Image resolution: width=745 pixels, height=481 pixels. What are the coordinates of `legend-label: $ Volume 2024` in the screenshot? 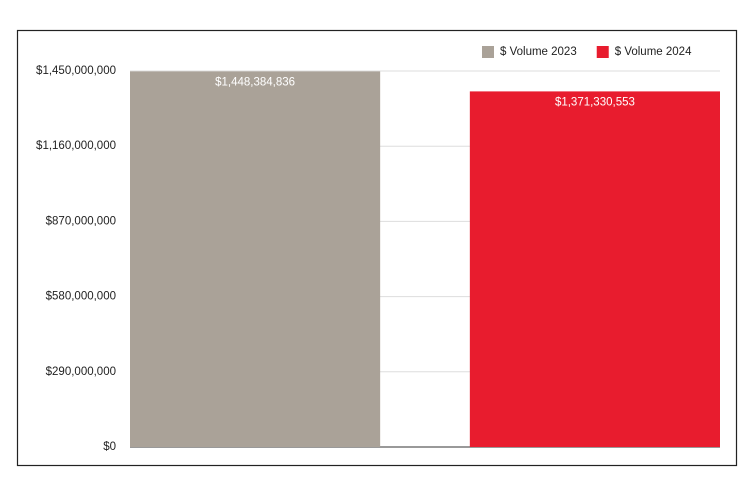 It's located at (653, 52).